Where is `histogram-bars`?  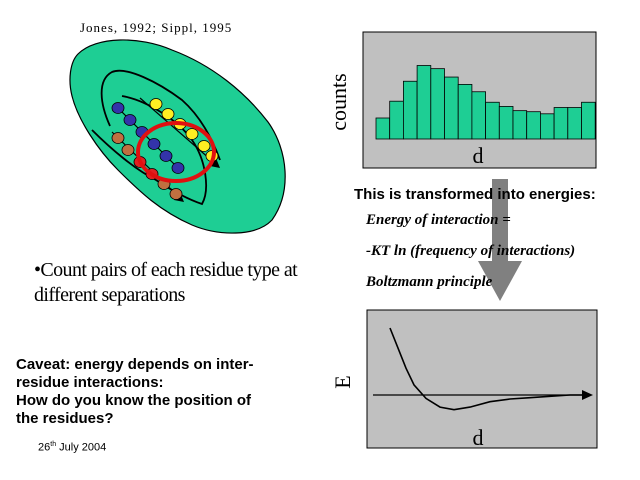 histogram-bars is located at coordinates (485, 102).